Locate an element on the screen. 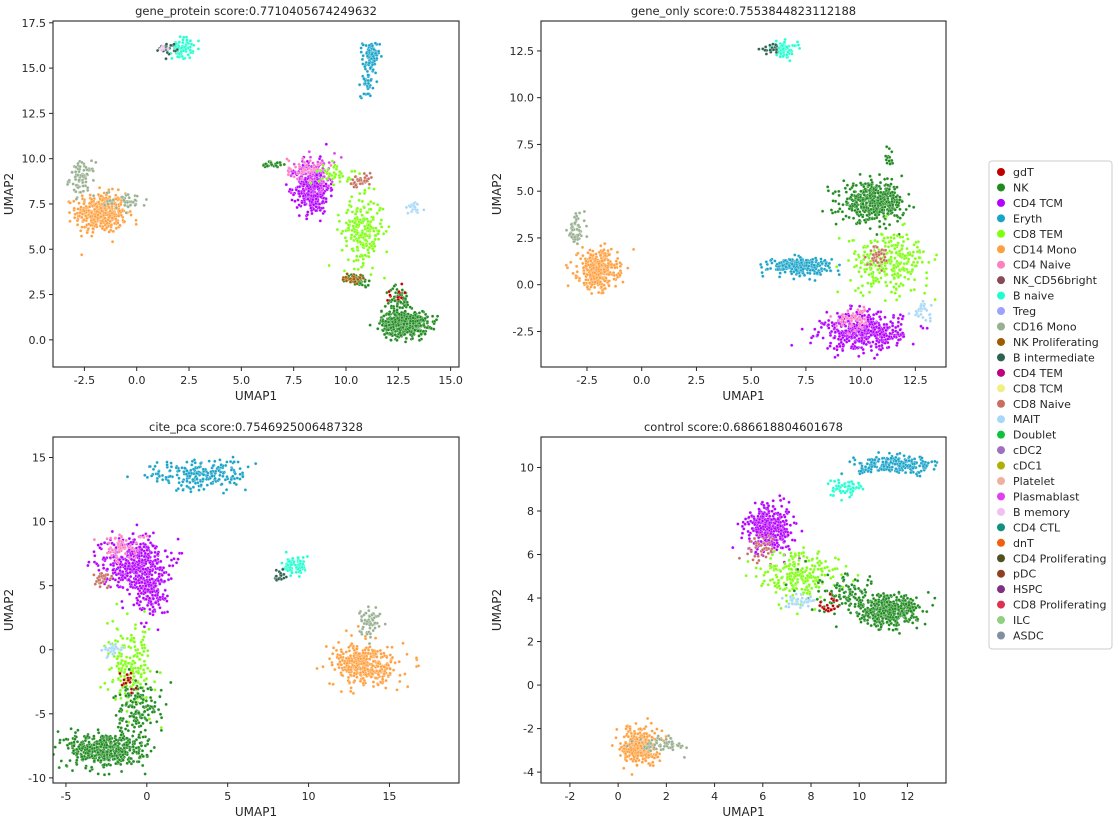 The image size is (1119, 826). x-tick-label: 15.0 is located at coordinates (450, 380).